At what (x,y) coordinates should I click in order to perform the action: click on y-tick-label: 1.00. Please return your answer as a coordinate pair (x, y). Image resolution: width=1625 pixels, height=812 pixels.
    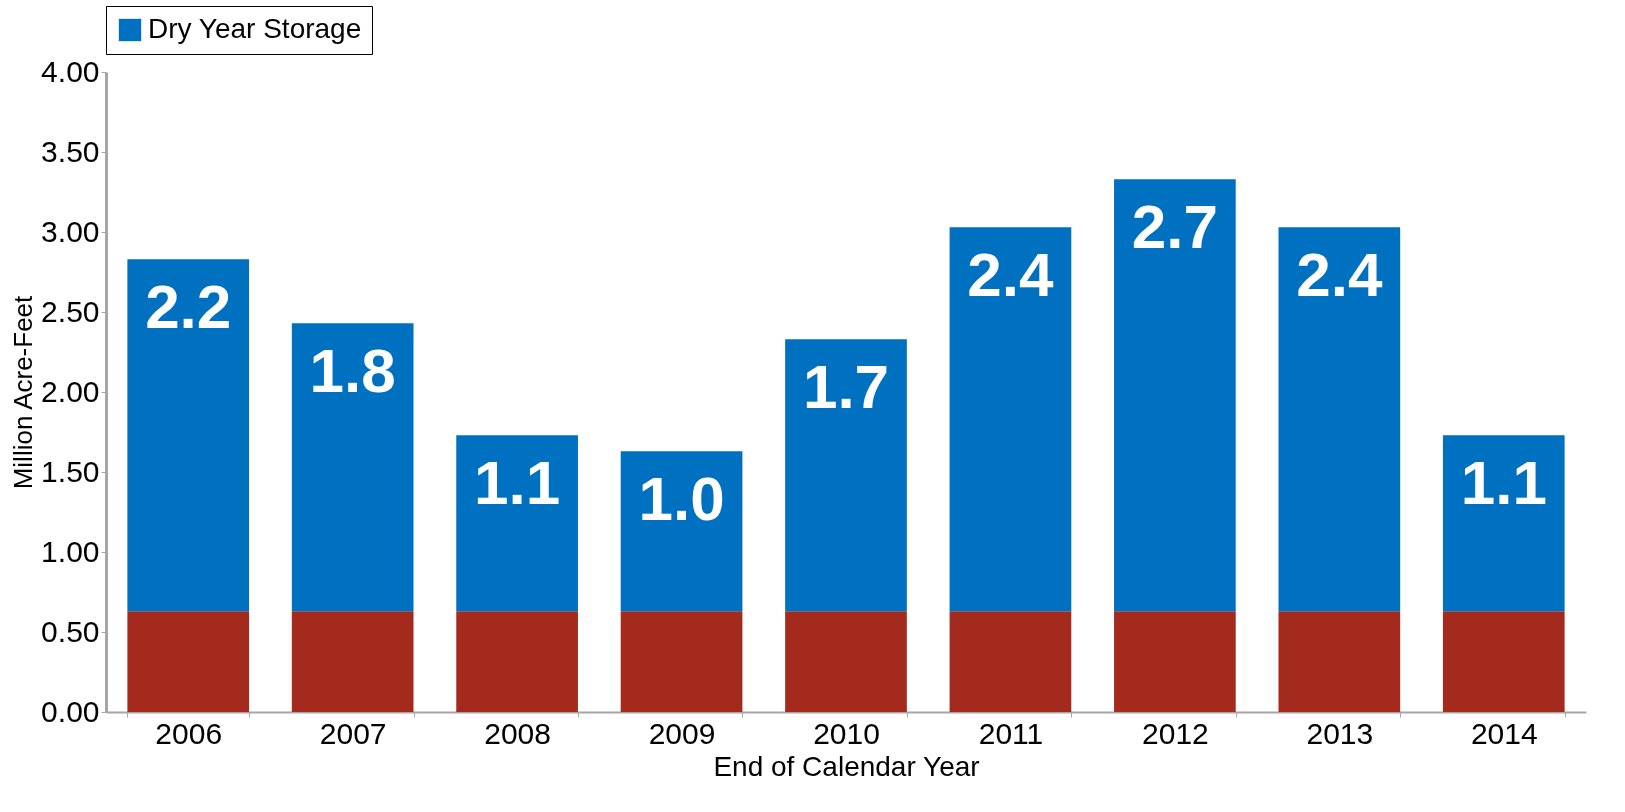
    Looking at the image, I should click on (70, 551).